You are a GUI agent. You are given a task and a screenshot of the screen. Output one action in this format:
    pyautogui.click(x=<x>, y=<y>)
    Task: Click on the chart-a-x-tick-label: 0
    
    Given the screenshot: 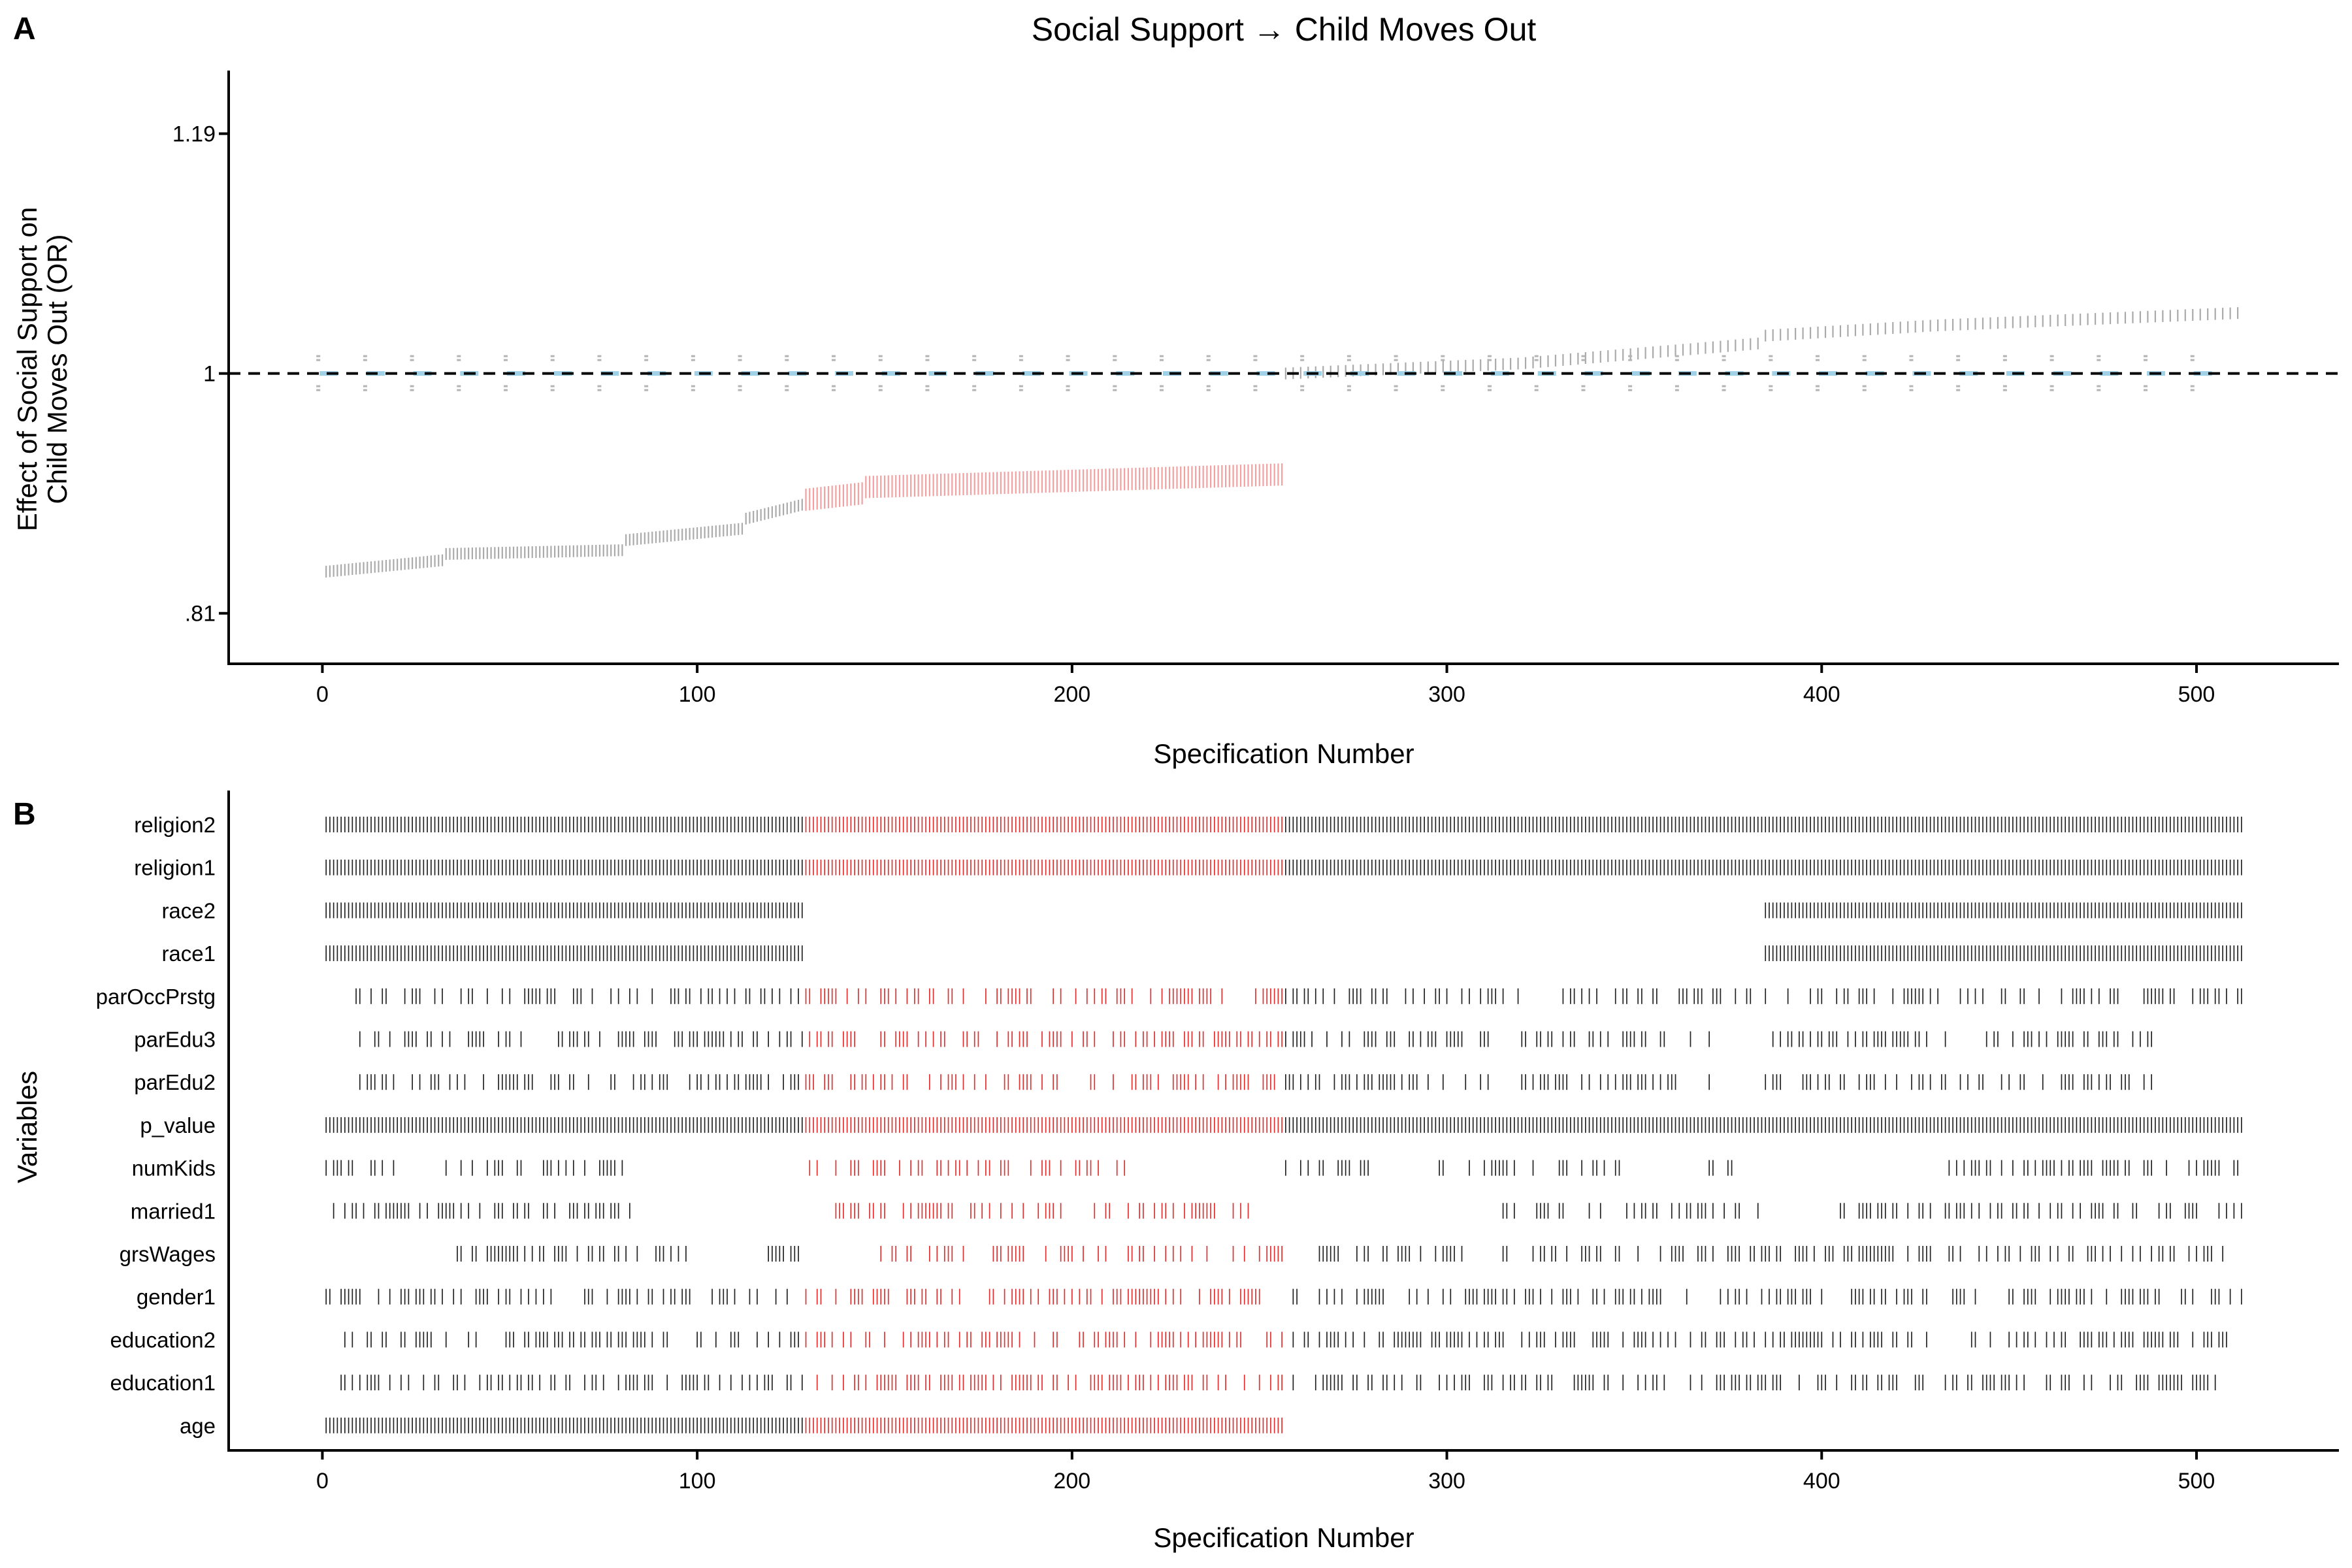 What is the action you would take?
    pyautogui.click(x=322, y=694)
    